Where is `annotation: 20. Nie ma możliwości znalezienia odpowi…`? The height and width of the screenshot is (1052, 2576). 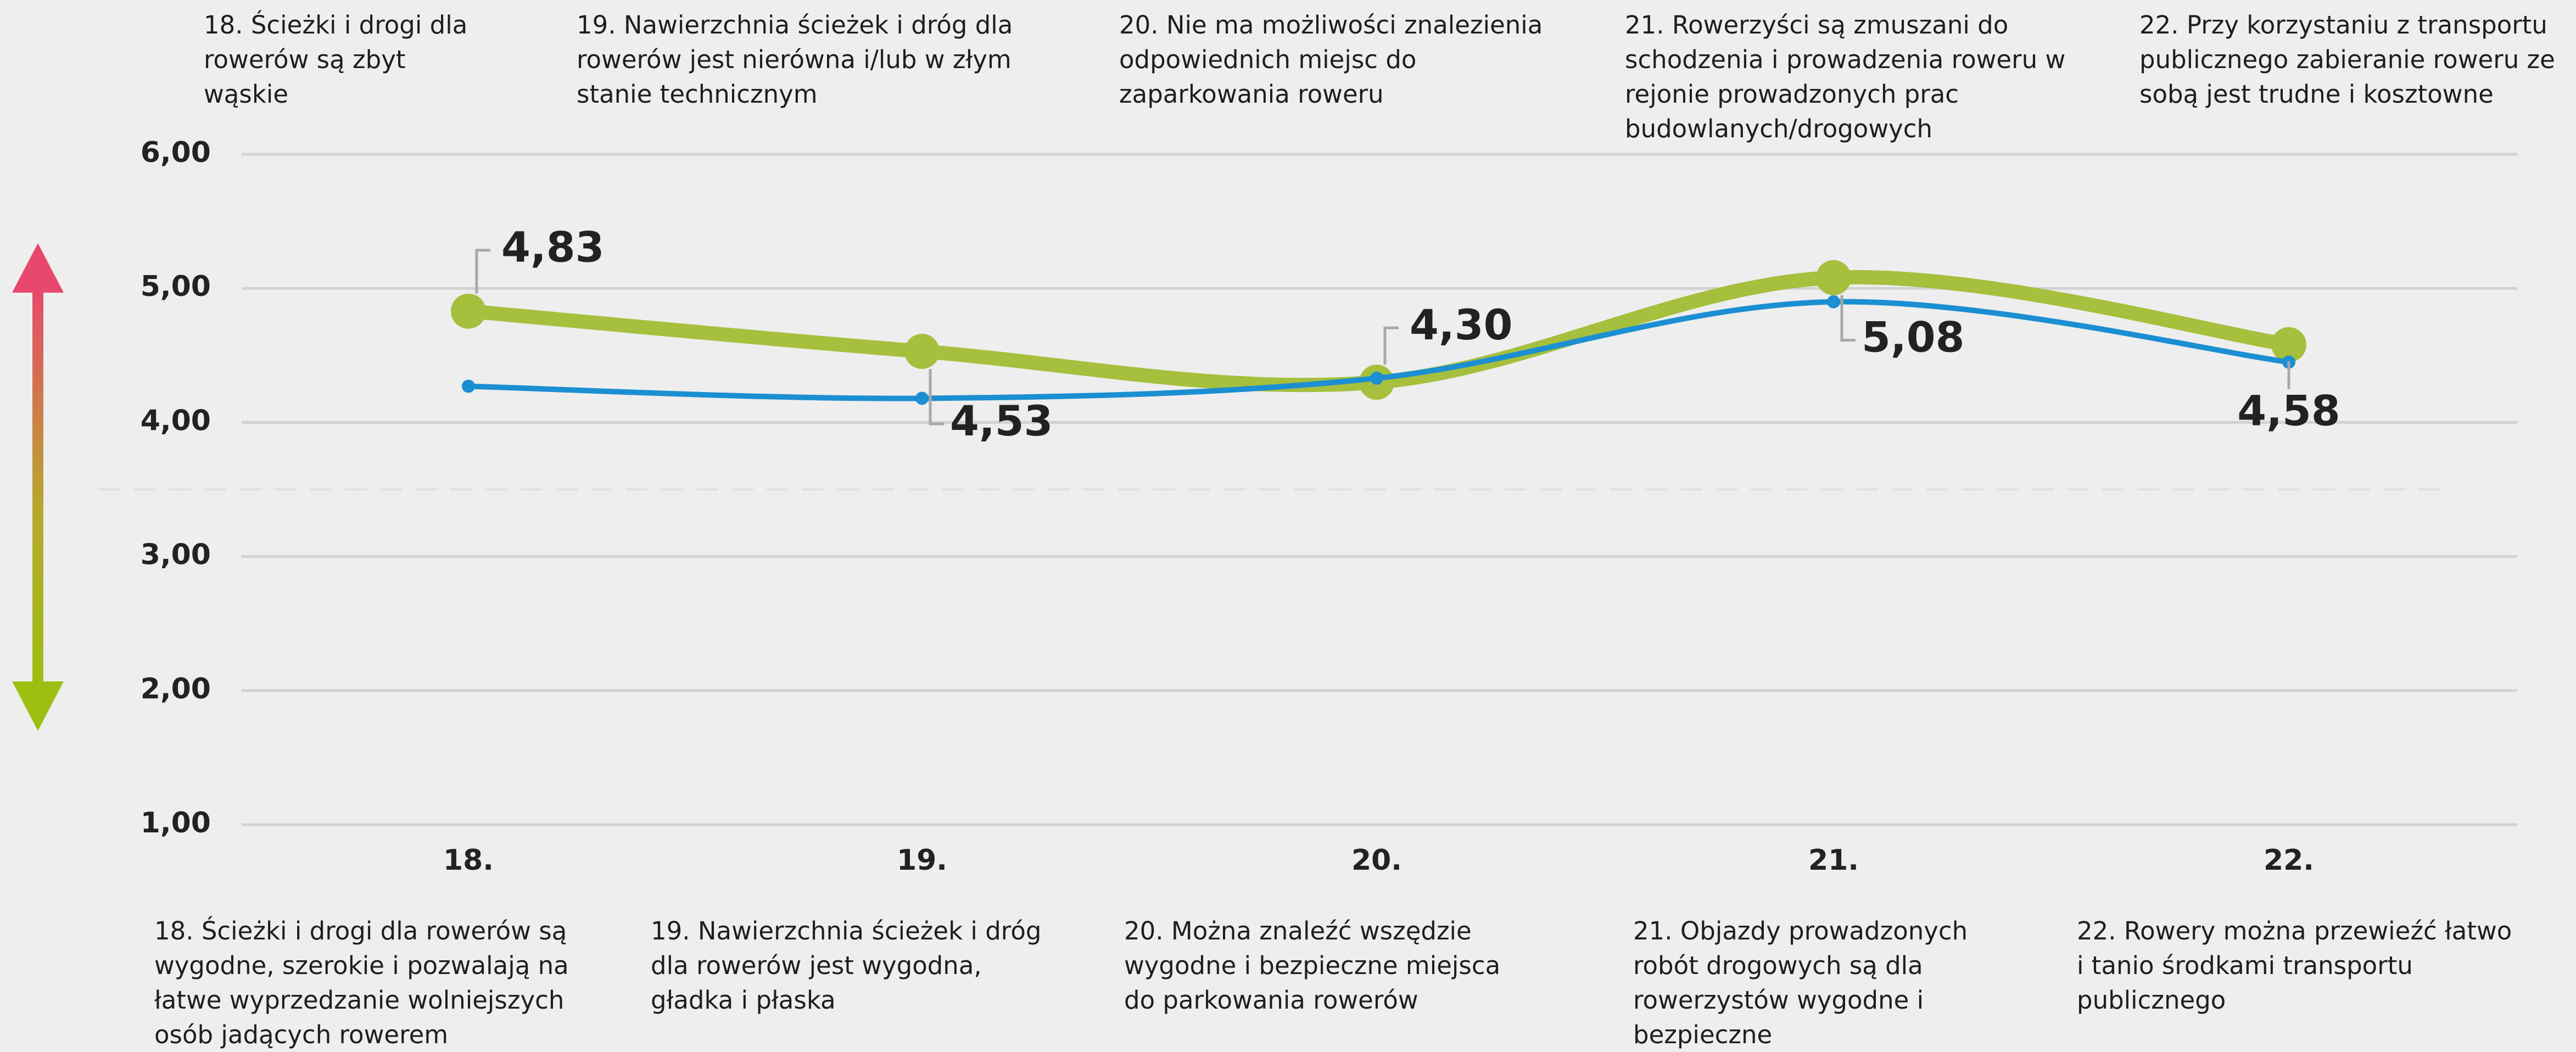
annotation: 20. Nie ma możliwości znalezienia odpowi… is located at coordinates (1331, 60).